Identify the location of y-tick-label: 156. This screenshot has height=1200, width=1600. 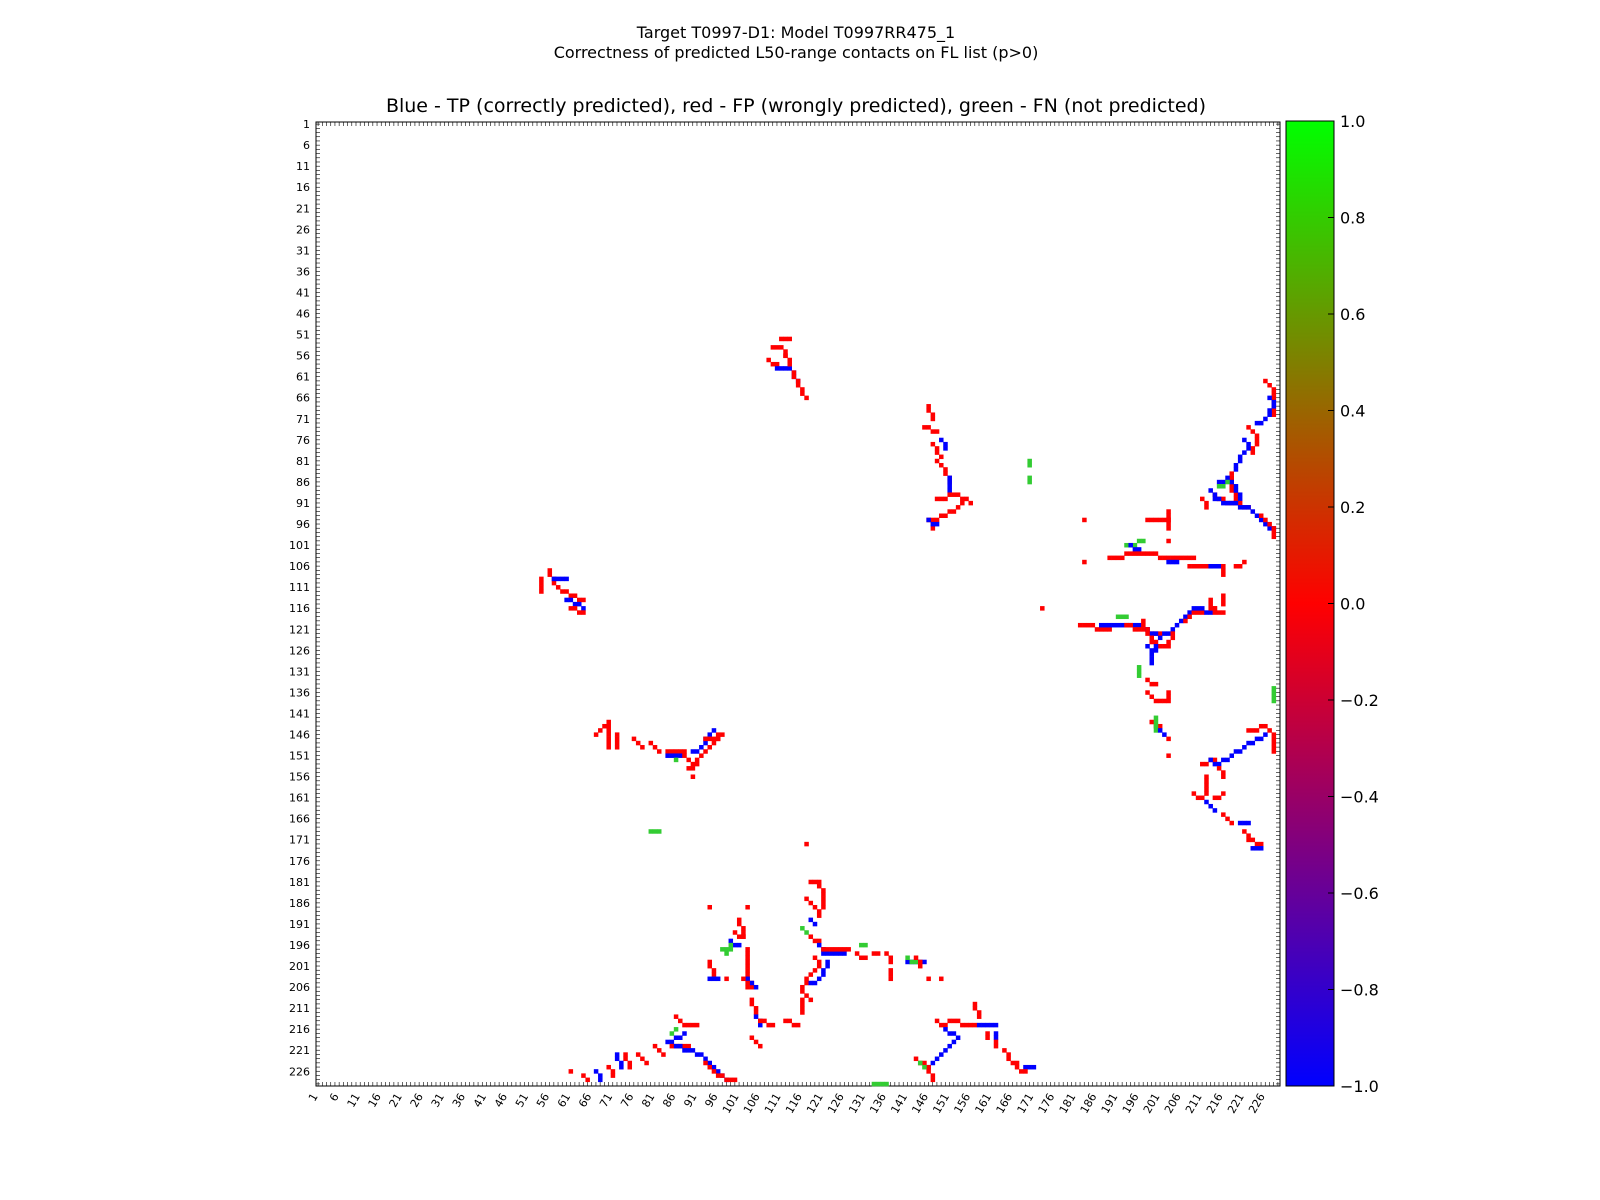
(299, 777).